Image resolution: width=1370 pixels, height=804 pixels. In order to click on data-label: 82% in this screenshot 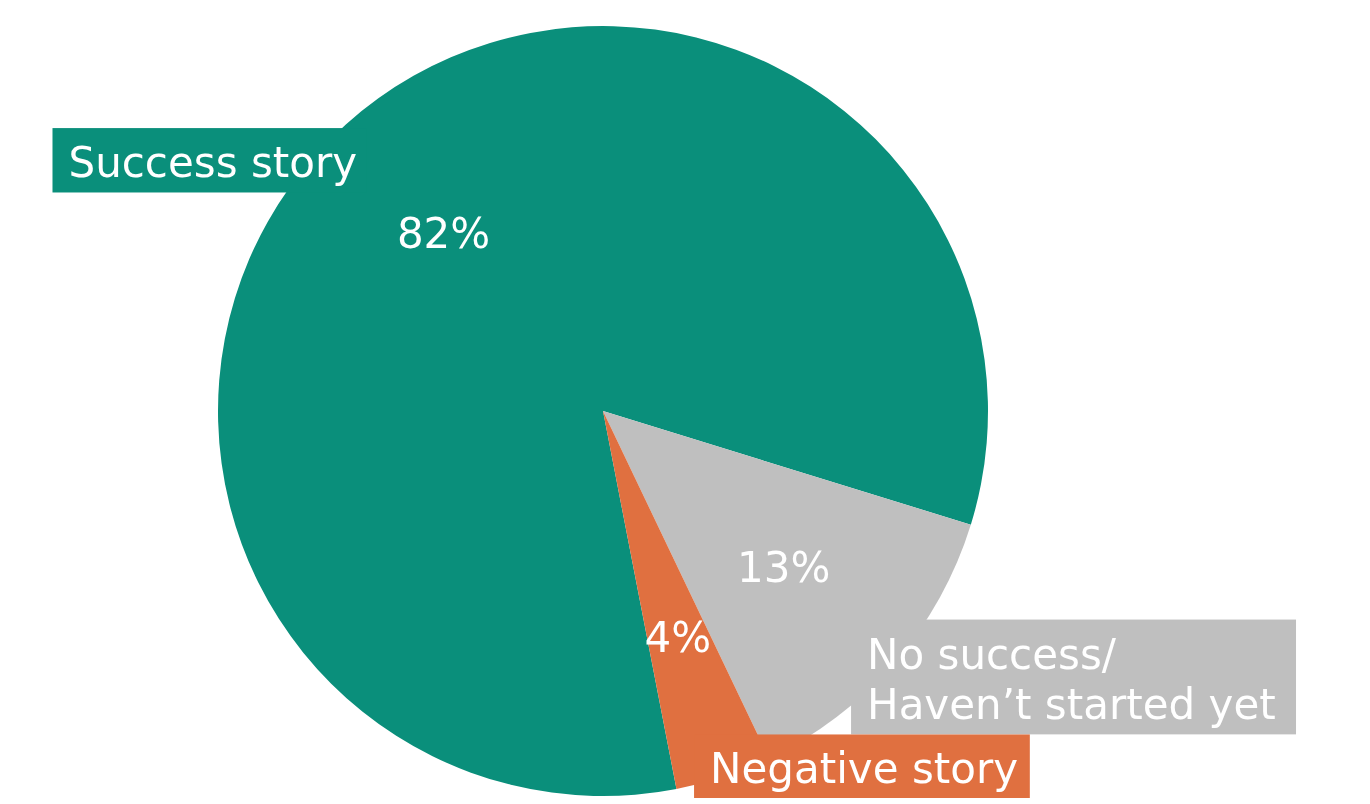, I will do `click(443, 233)`.